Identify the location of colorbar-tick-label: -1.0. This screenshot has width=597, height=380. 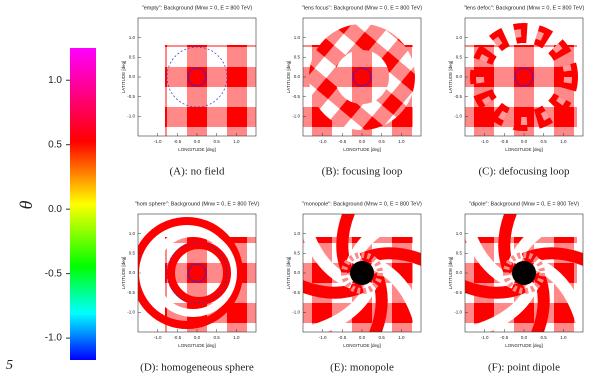
(54, 338).